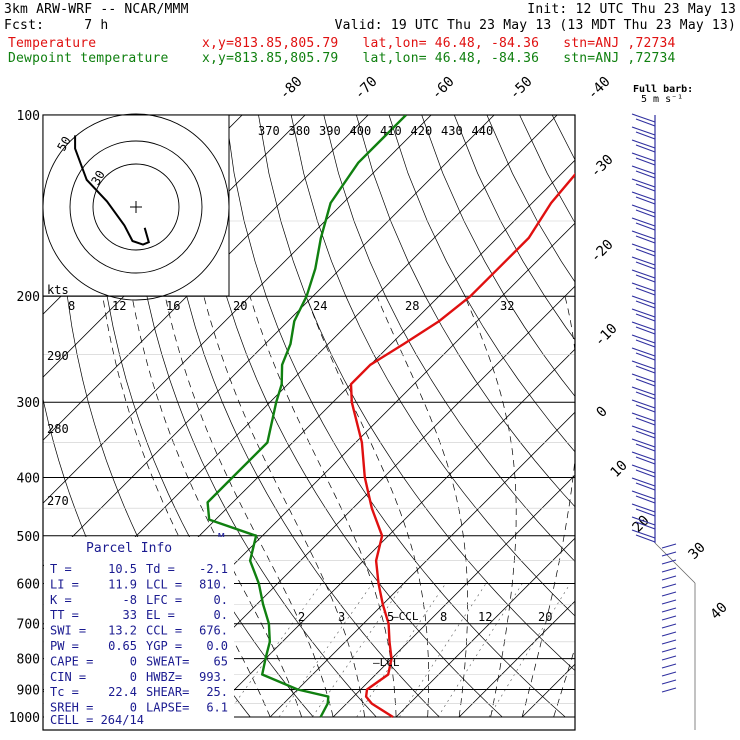  What do you see at coordinates (167, 708) in the screenshot?
I see `parcel-row-label: LAPSE=` at bounding box center [167, 708].